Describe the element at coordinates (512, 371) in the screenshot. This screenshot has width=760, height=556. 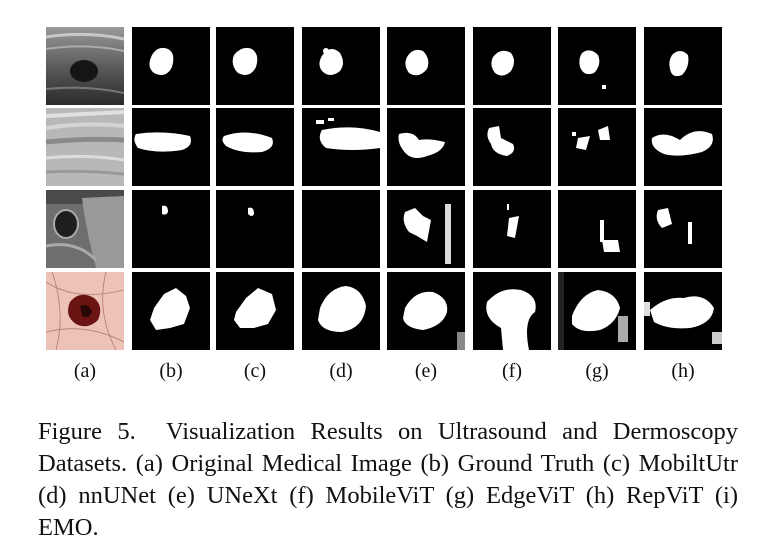
I see `column-label-f: (f)` at that location.